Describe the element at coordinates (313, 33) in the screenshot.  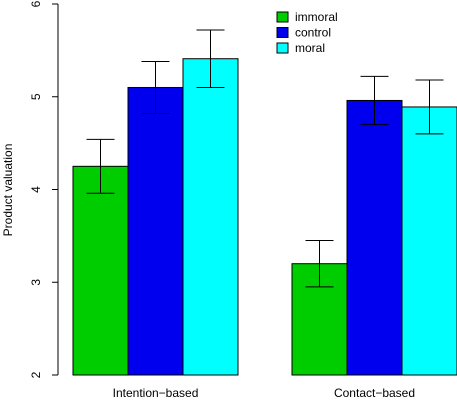
I see `legend-label: control` at that location.